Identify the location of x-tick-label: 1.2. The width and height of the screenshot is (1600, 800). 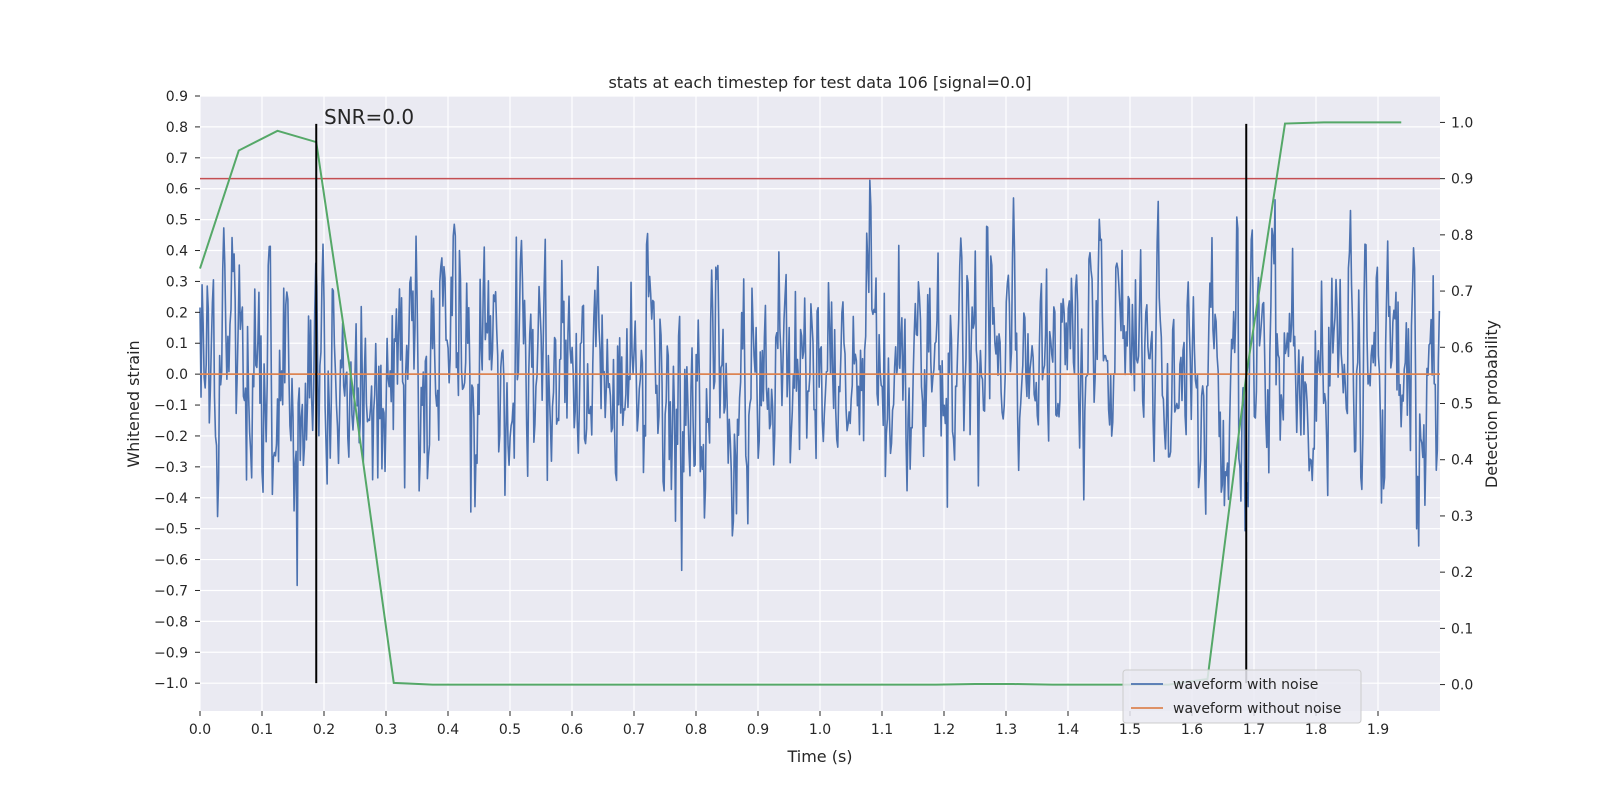
(944, 730).